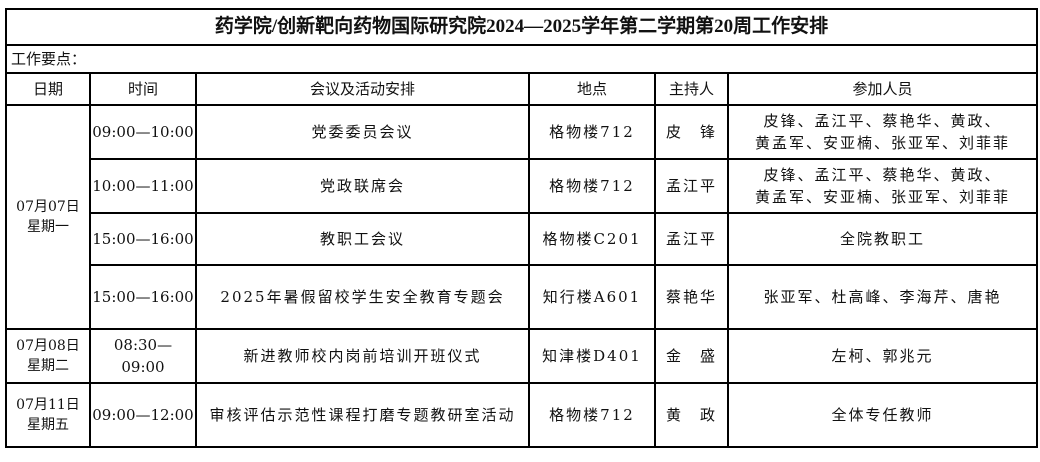  What do you see at coordinates (882, 89) in the screenshot?
I see `header-attendees: 参加人员` at bounding box center [882, 89].